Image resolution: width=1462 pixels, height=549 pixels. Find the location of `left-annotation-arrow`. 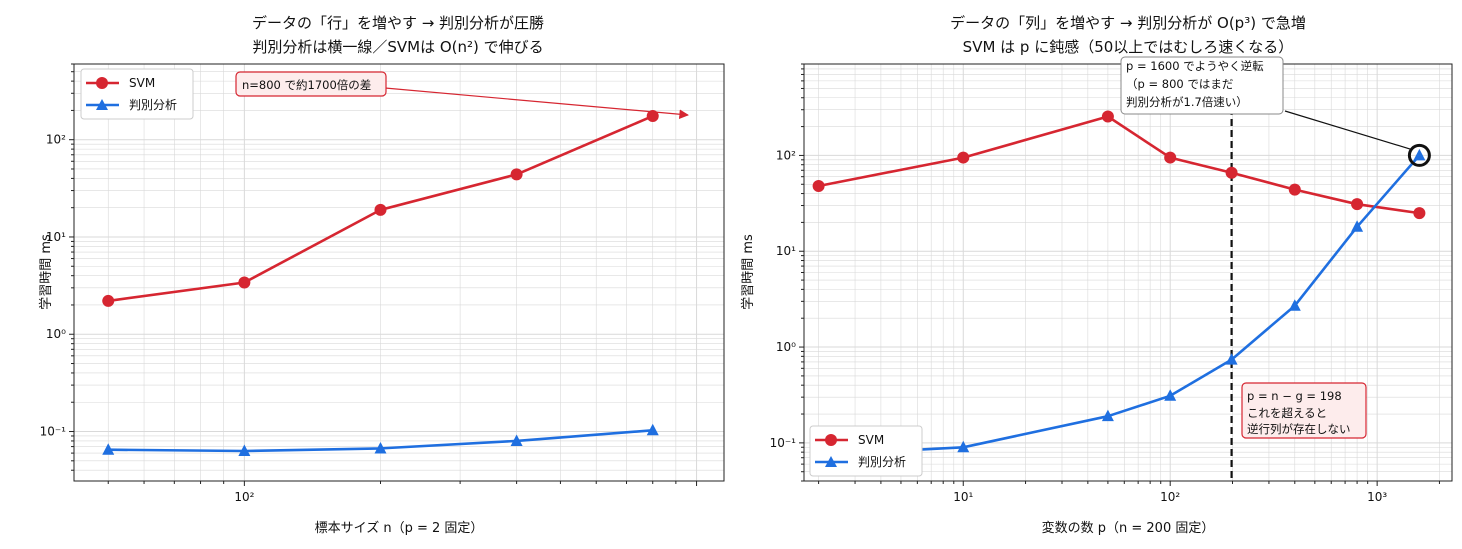

left-annotation-arrow is located at coordinates (536, 103).